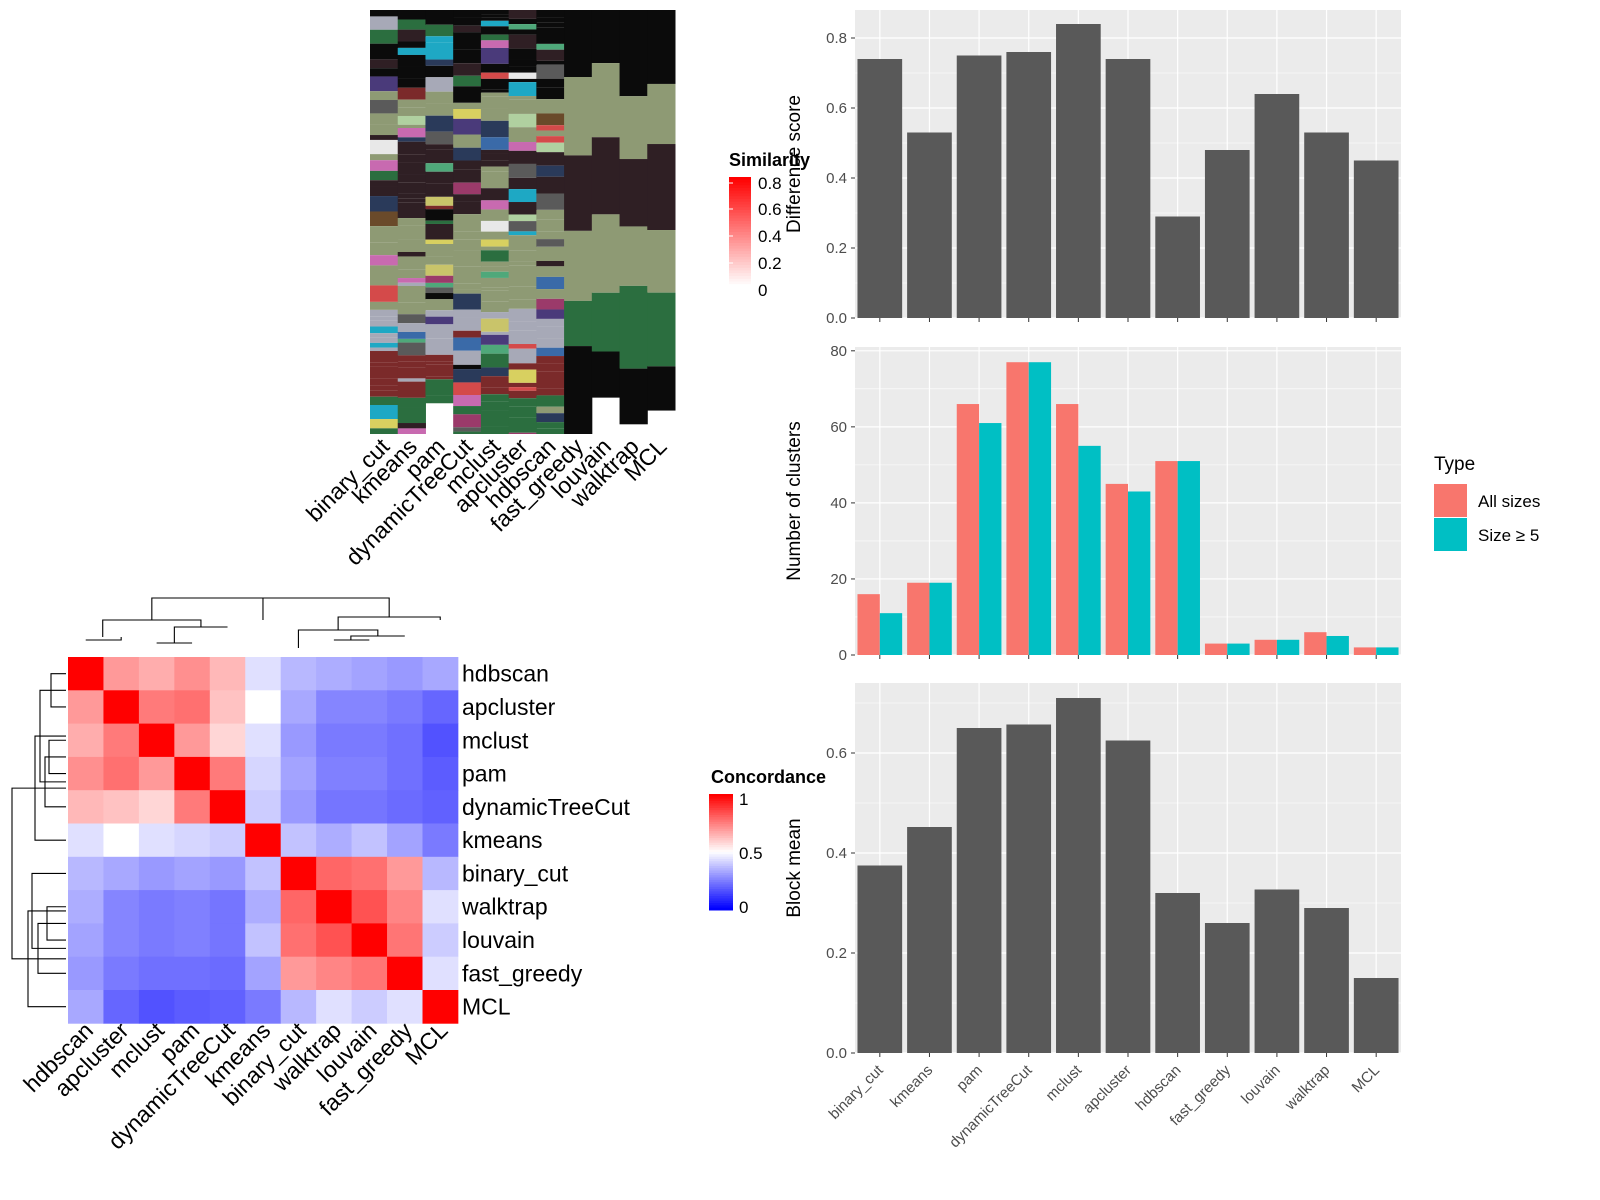 Image resolution: width=1600 pixels, height=1200 pixels. What do you see at coordinates (523, 222) in the screenshot?
I see `cluster-assignment-matrix` at bounding box center [523, 222].